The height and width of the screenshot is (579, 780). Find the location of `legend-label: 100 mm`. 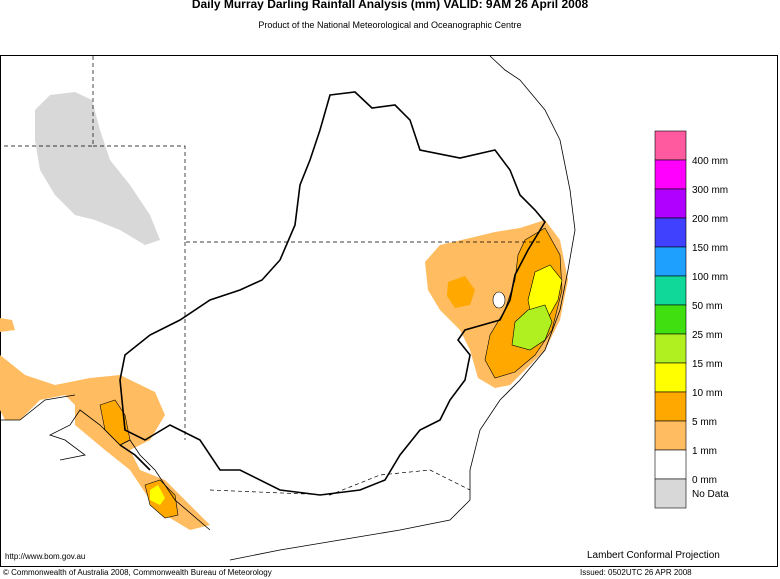

legend-label: 100 mm is located at coordinates (710, 277).